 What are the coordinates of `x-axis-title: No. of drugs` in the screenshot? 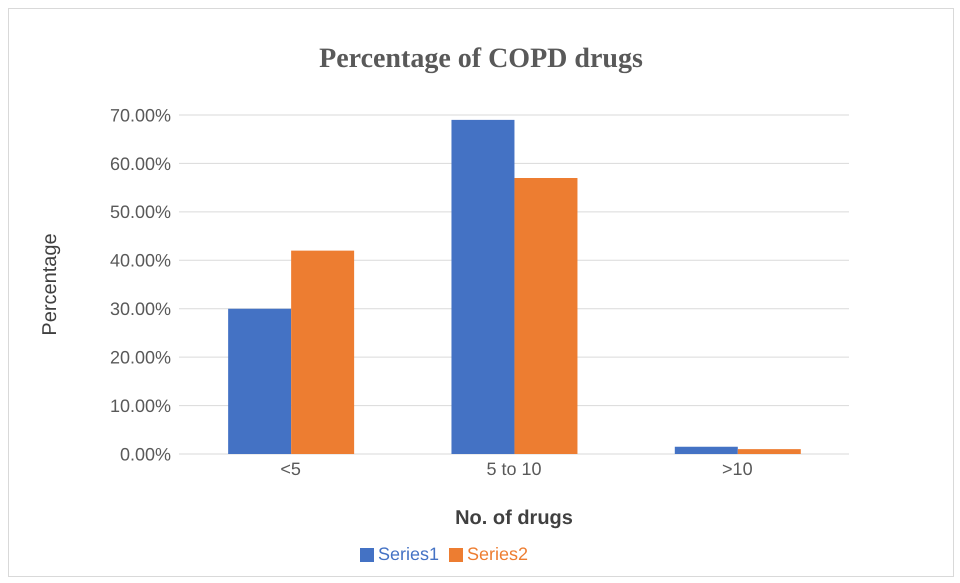 It's located at (514, 518).